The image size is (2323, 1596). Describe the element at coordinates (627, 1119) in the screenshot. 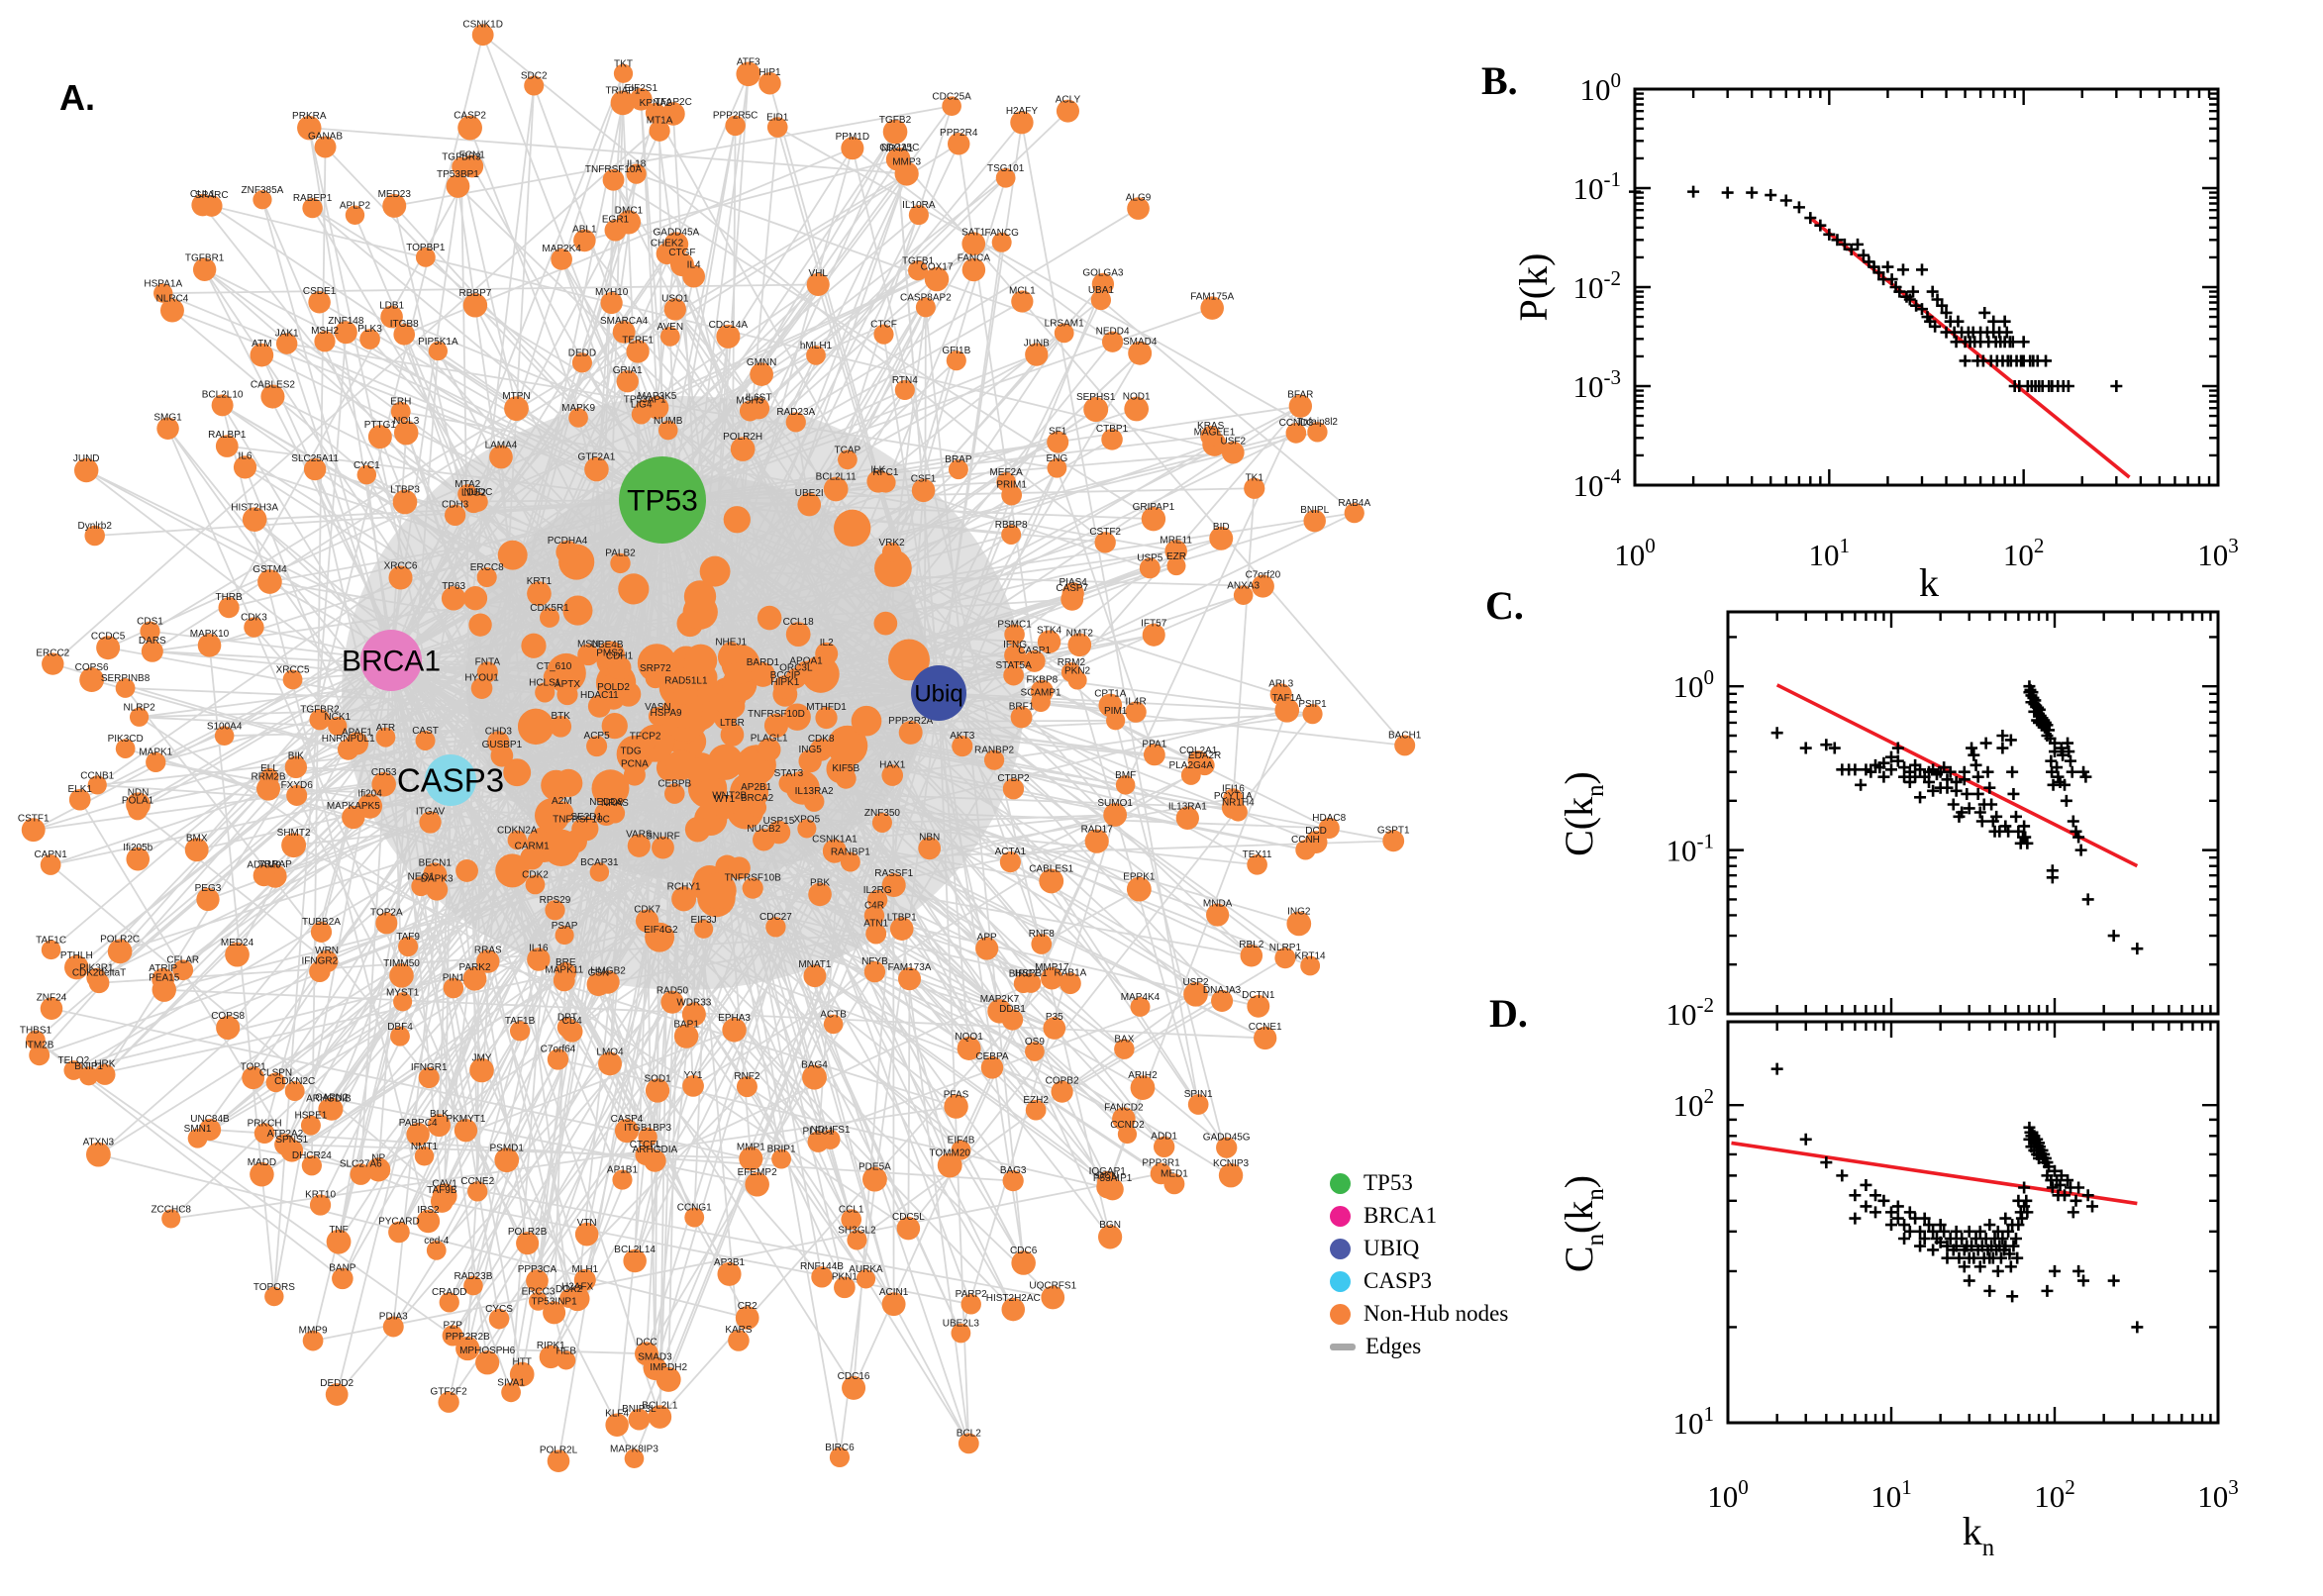

I see `node-label: CASP4` at that location.